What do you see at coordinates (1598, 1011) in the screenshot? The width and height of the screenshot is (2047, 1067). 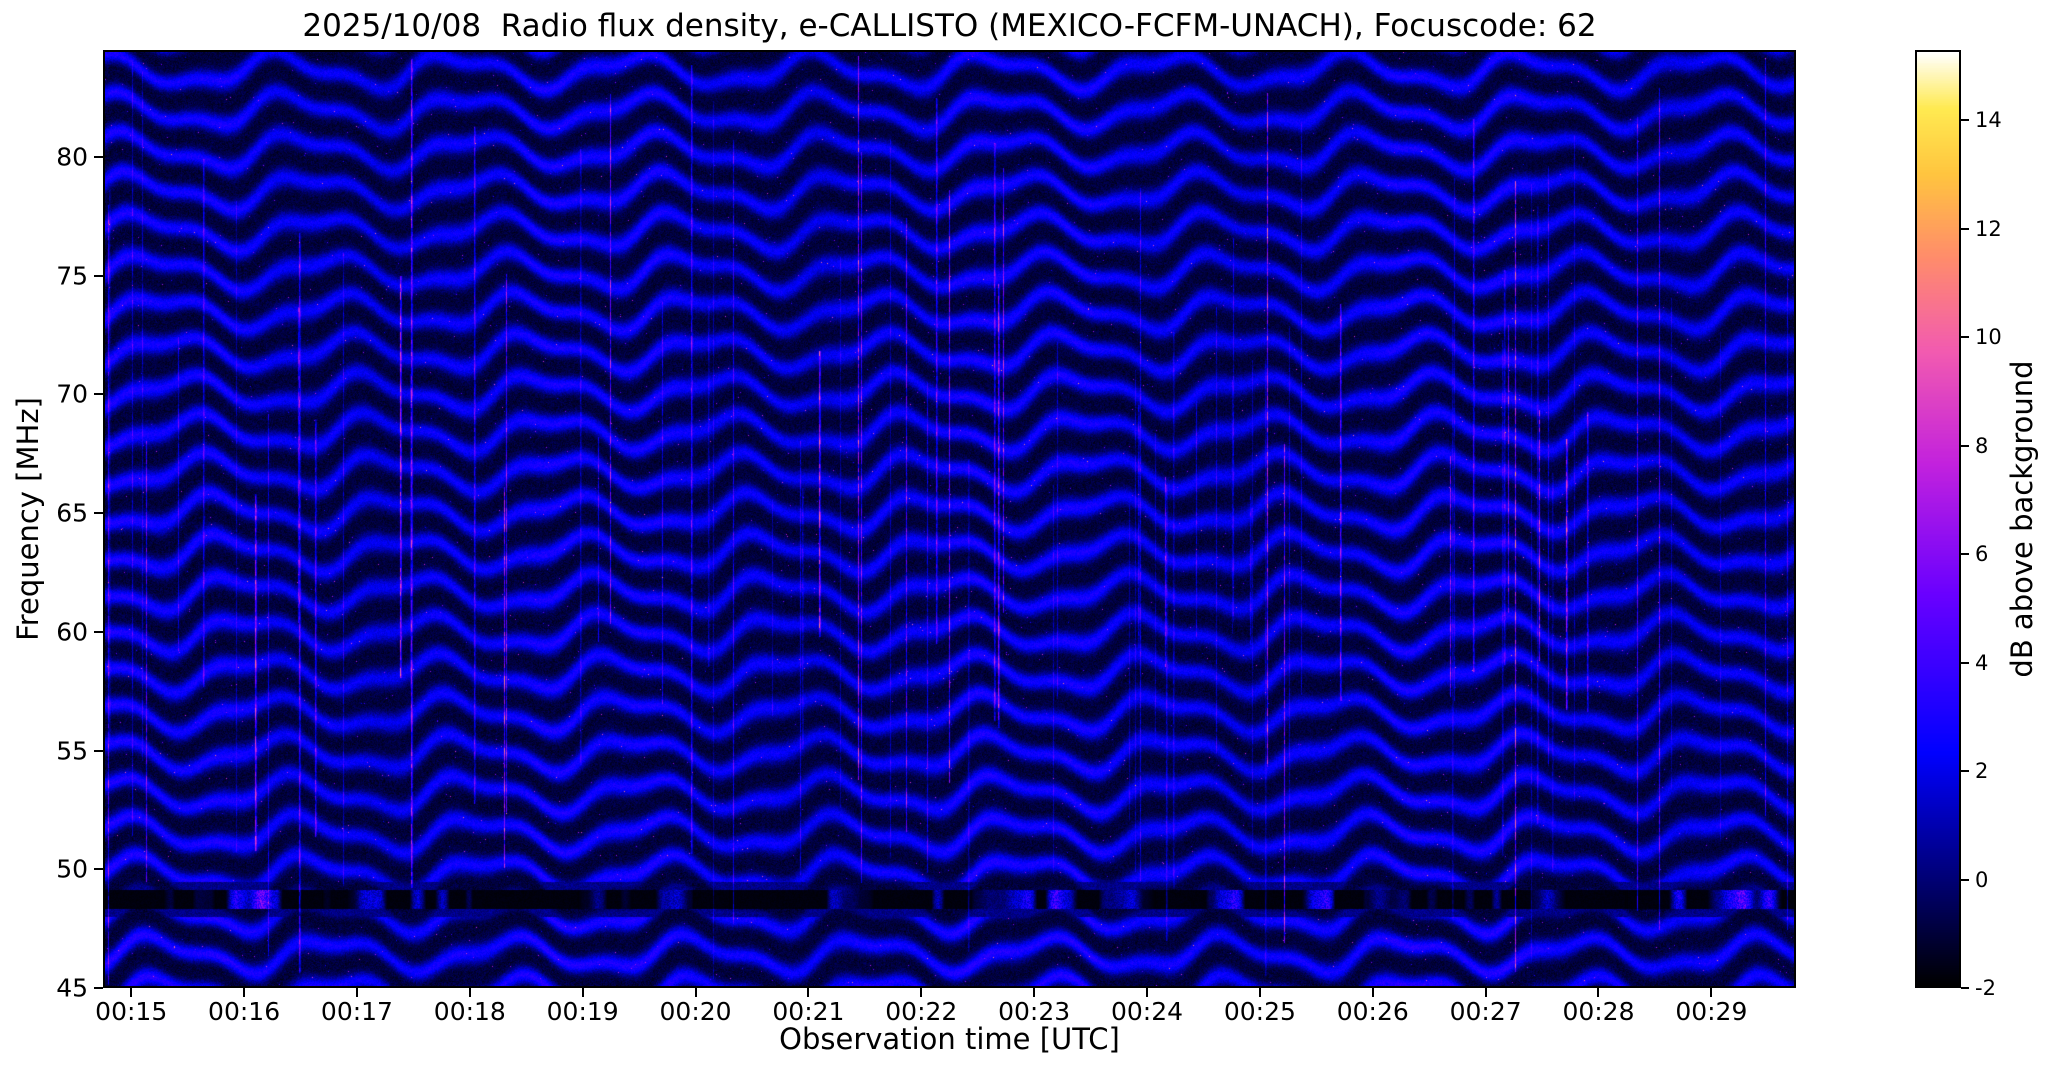 I see `x-tick-label: 00:28` at bounding box center [1598, 1011].